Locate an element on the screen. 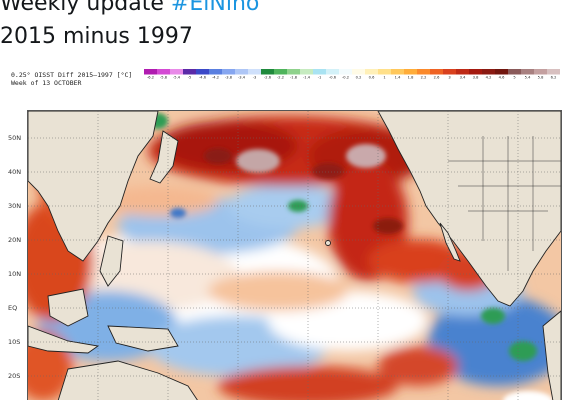  colorbar-tick-label: 6.2 is located at coordinates (554, 77).